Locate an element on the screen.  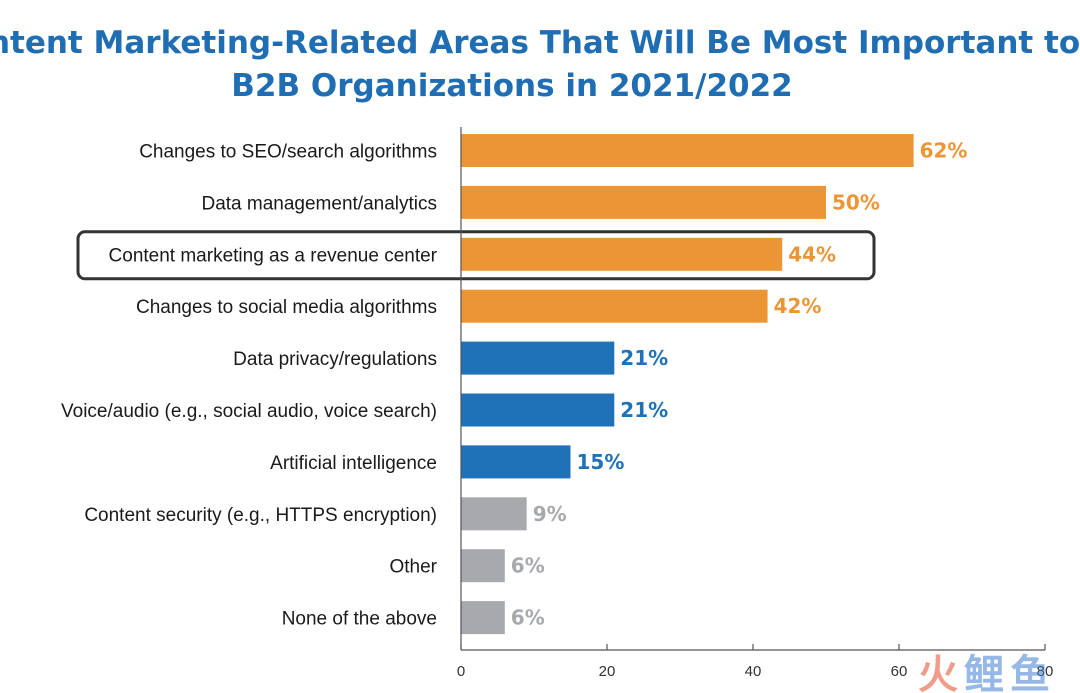
bar-value-label: 44% is located at coordinates (812, 254).